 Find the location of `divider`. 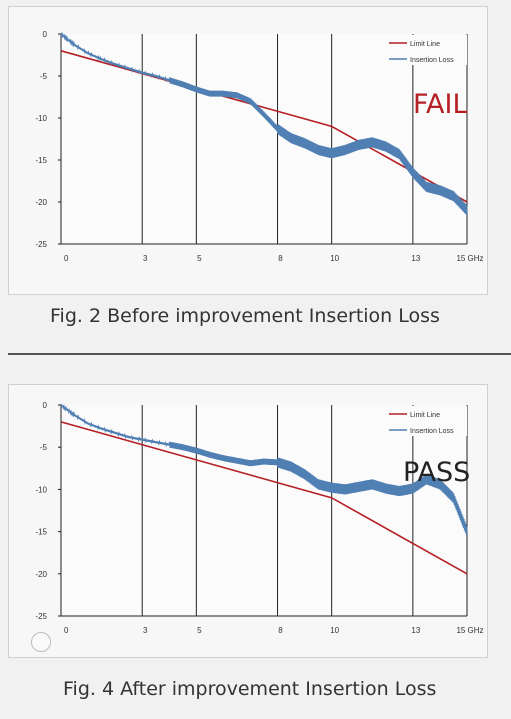

divider is located at coordinates (259, 354).